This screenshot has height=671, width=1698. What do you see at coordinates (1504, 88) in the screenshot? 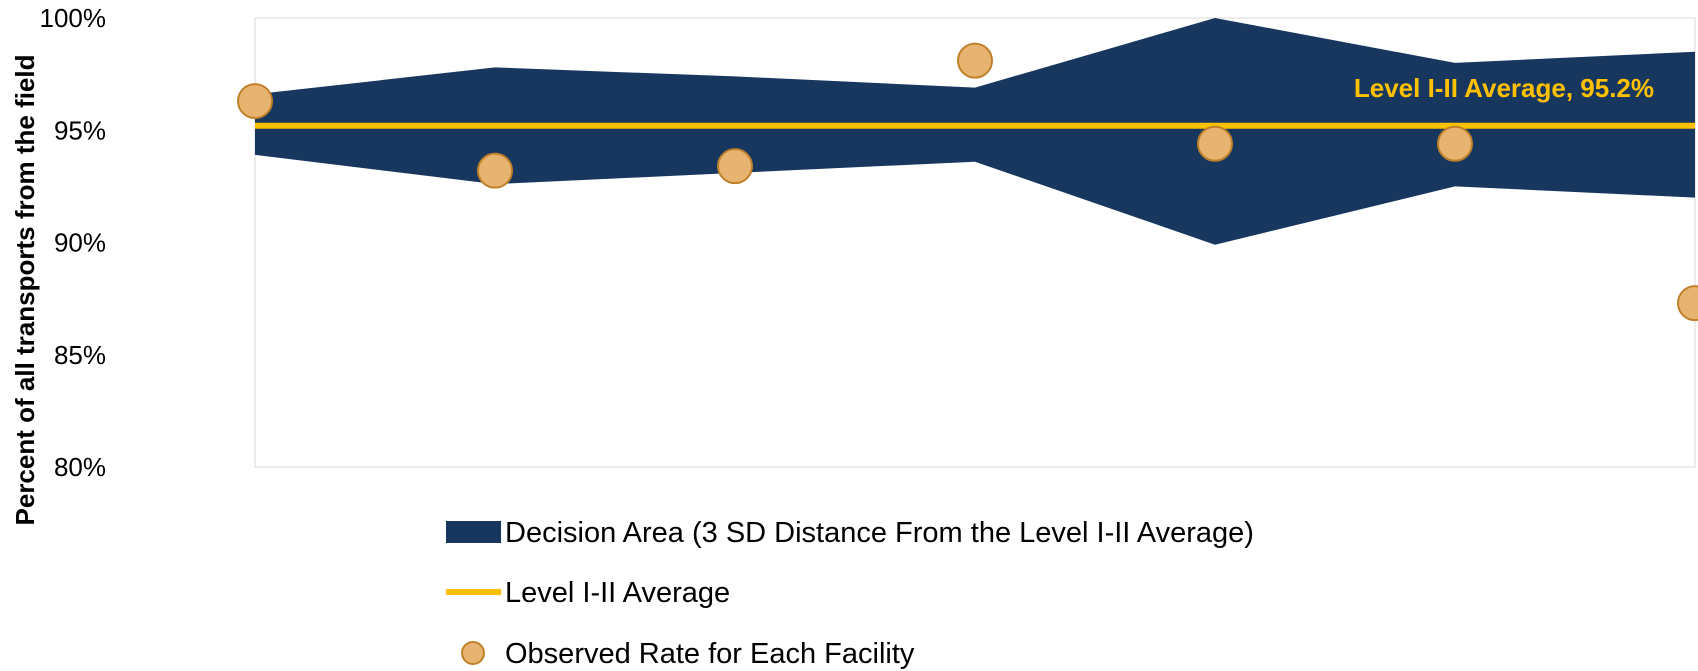
I see `average-annotation: Level I-II Average, 95.2%` at bounding box center [1504, 88].